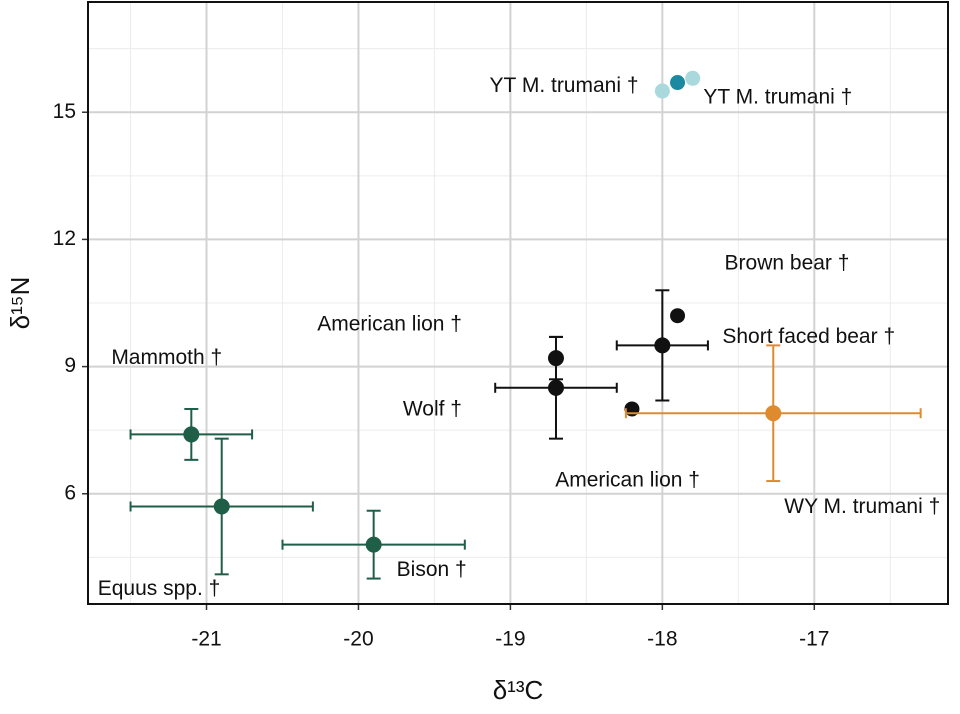  I want to click on x-tick-label: -21, so click(206, 639).